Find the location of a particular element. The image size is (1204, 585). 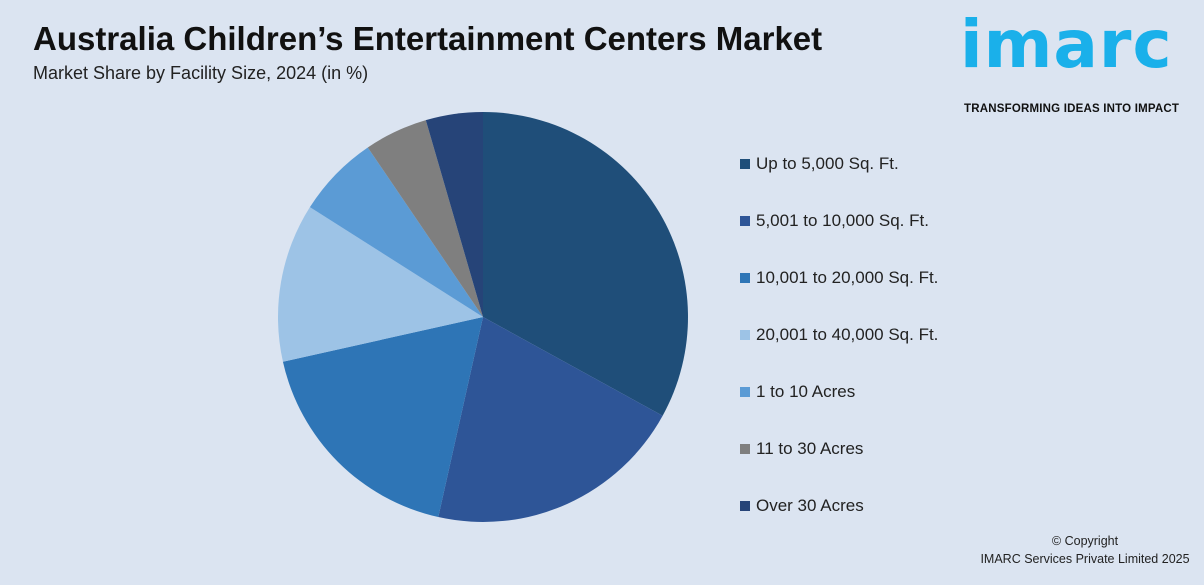

logo-wordmark: imarc is located at coordinates (1066, 44).